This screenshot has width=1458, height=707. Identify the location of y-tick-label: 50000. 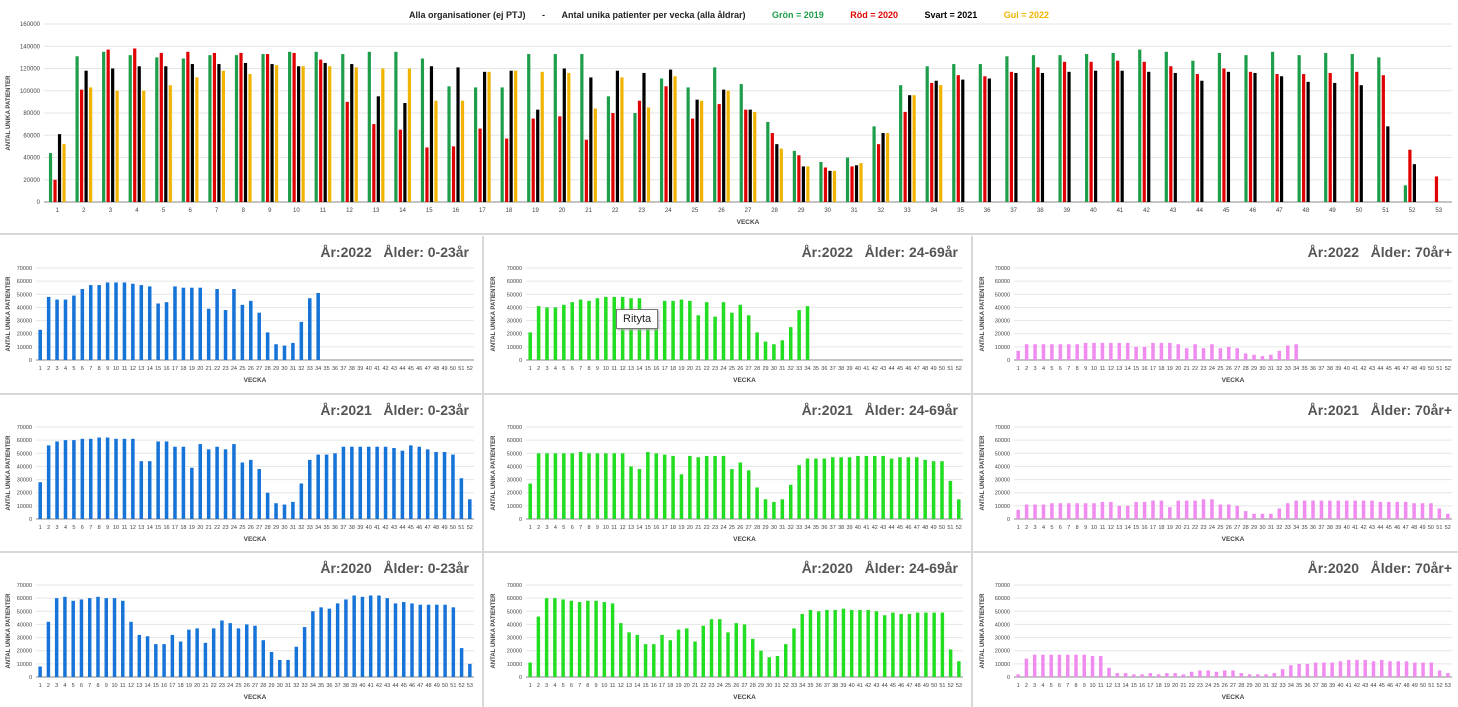
(1002, 295).